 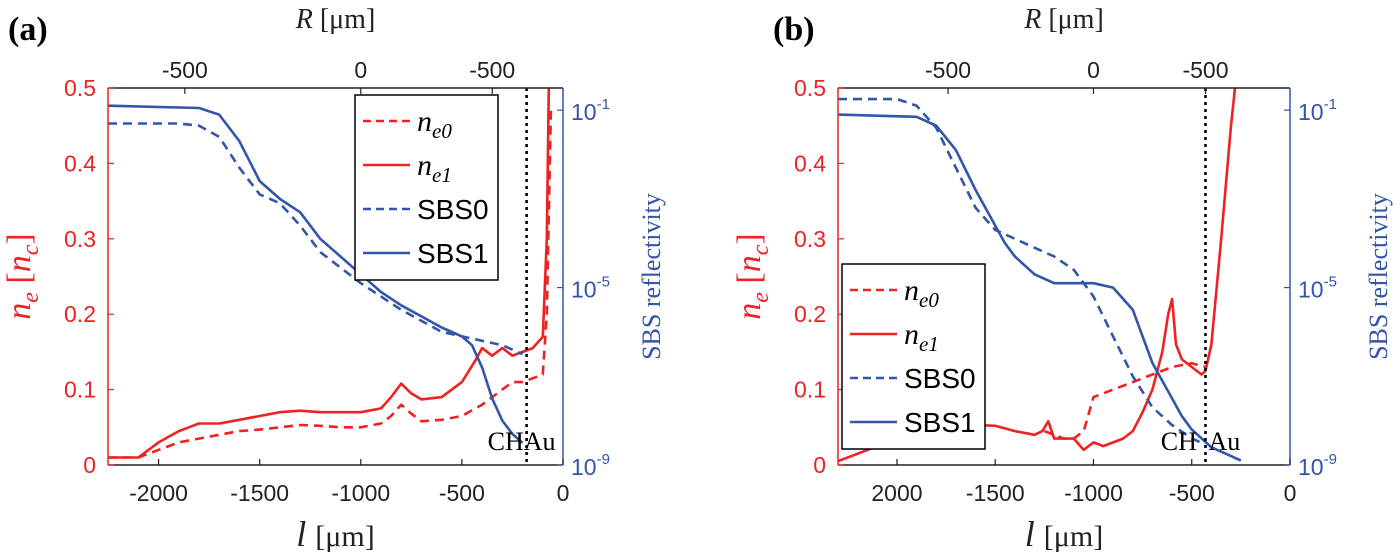 I want to click on panel-label: (b), so click(x=794, y=29).